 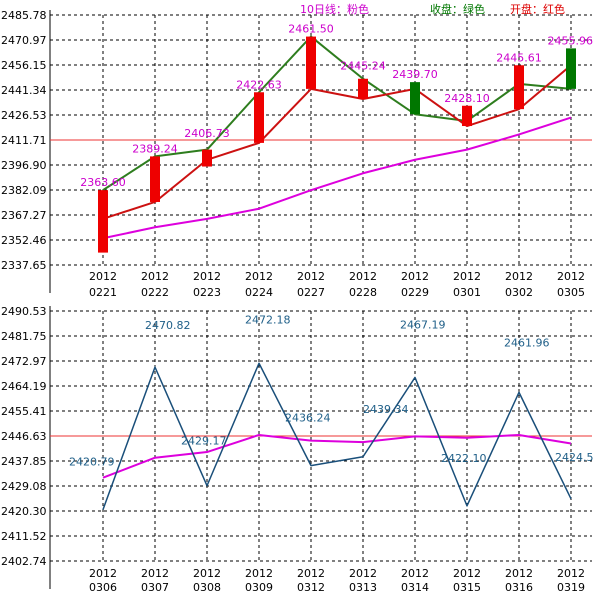 I want to click on value-label: 2461.50, so click(x=311, y=29).